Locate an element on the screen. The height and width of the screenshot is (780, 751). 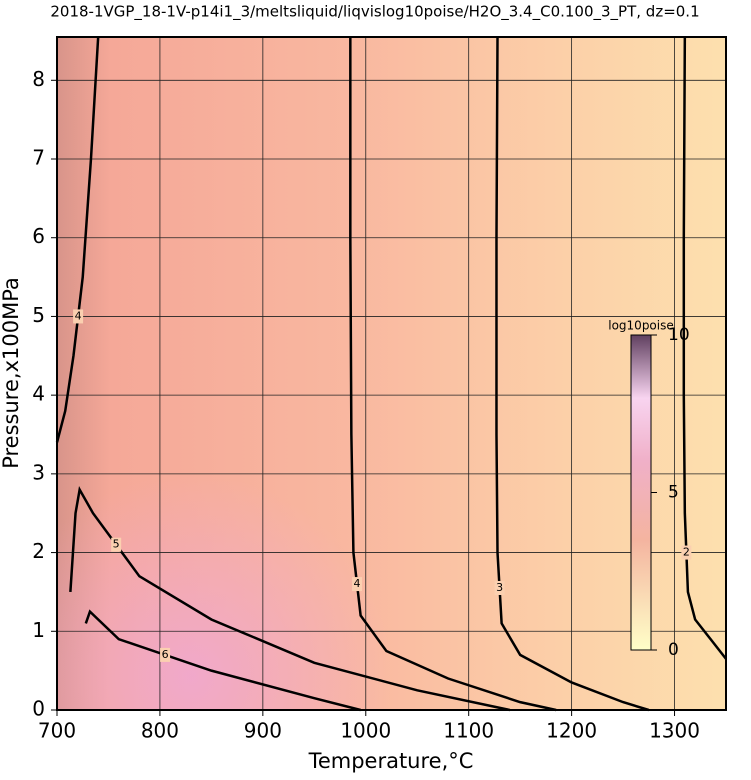
y-tick-label: 0 is located at coordinates (38, 709).